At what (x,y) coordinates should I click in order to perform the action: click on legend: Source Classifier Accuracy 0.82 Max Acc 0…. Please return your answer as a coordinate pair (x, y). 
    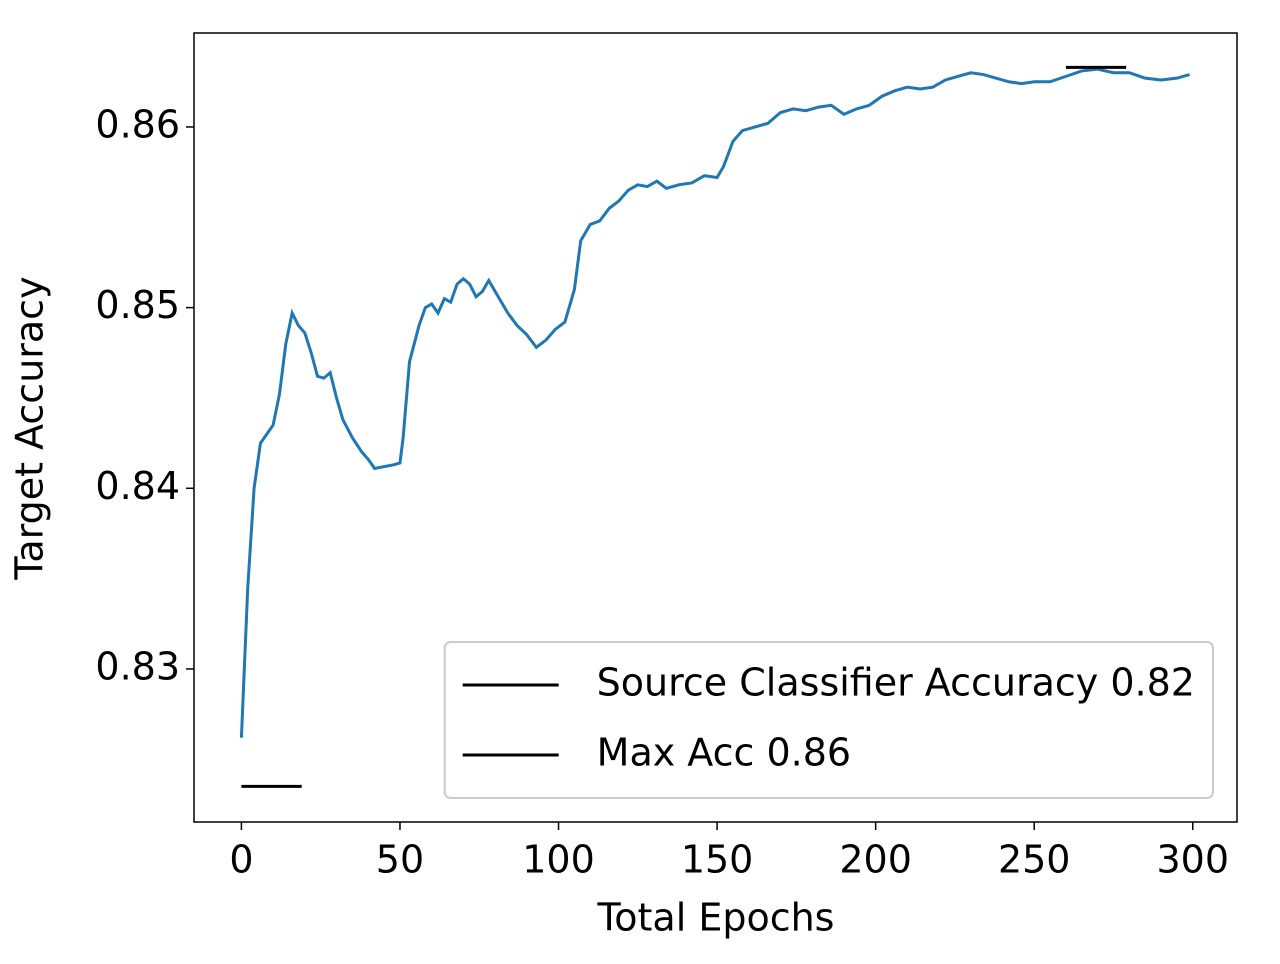
    Looking at the image, I should click on (828, 720).